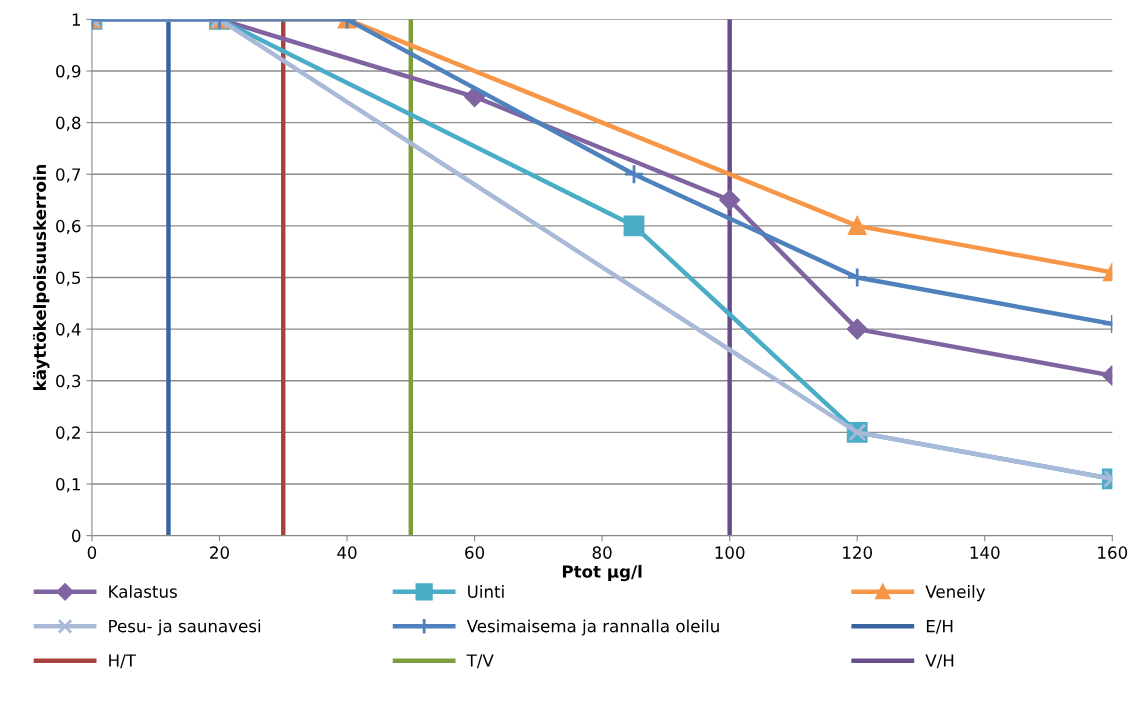 This screenshot has height=717, width=1135. Describe the element at coordinates (1113, 552) in the screenshot. I see `x-tick-label: 160` at that location.